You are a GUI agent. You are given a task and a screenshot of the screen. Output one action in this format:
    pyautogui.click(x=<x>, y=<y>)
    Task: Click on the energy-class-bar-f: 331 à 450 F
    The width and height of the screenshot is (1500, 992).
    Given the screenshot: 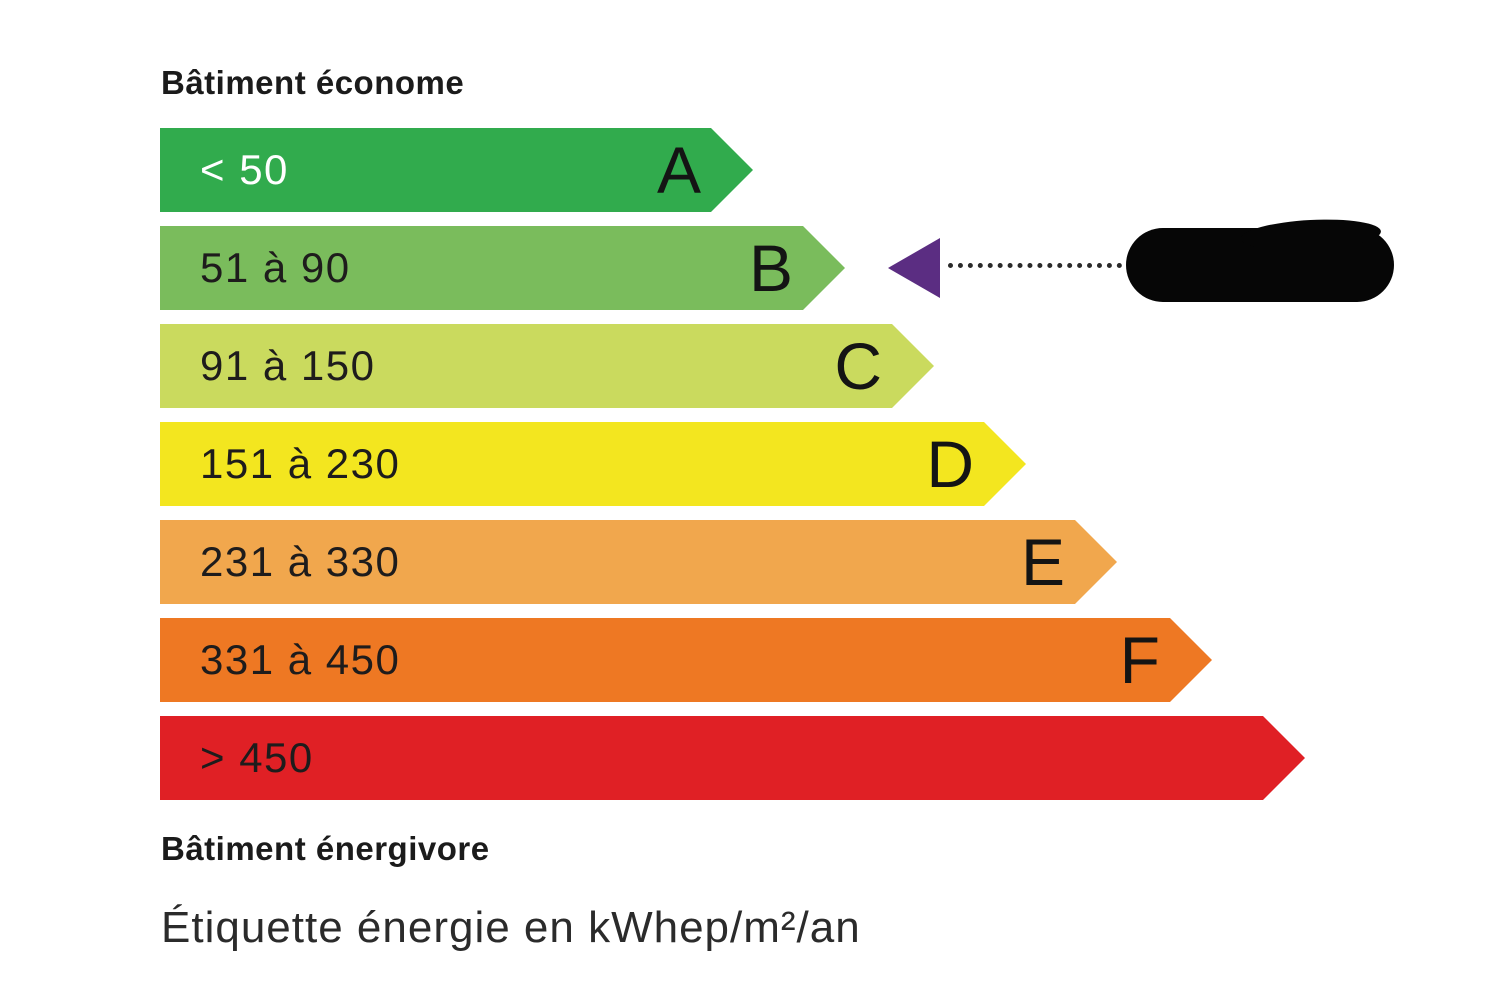 What is the action you would take?
    pyautogui.click(x=686, y=660)
    